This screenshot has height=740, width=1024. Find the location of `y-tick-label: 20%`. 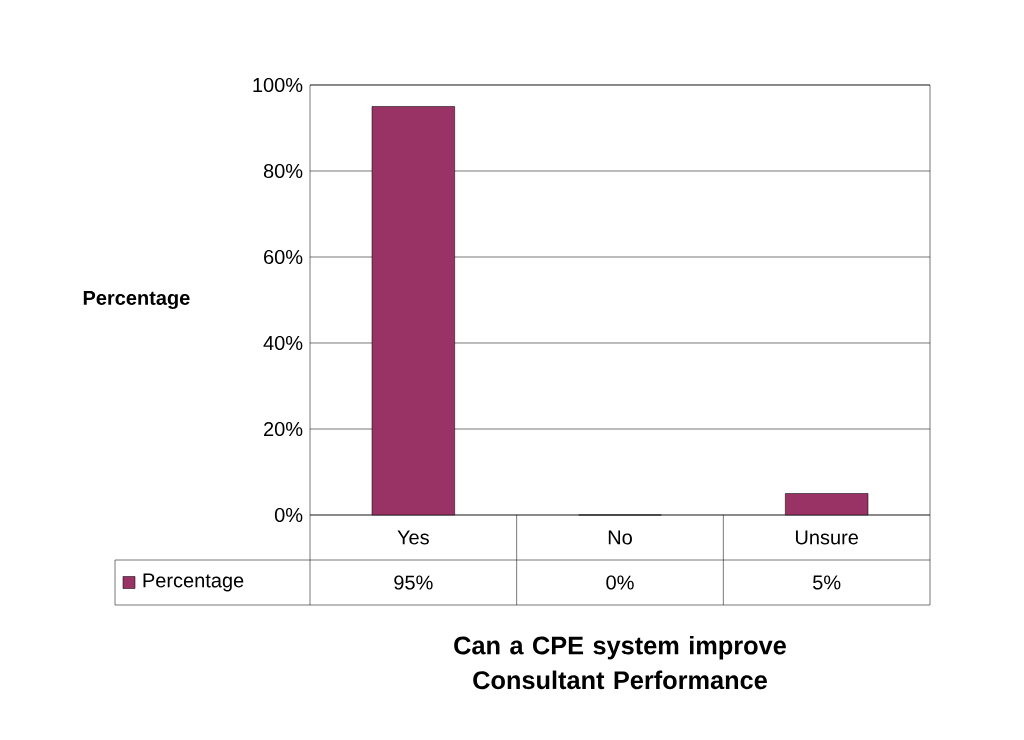

y-tick-label: 20% is located at coordinates (283, 429).